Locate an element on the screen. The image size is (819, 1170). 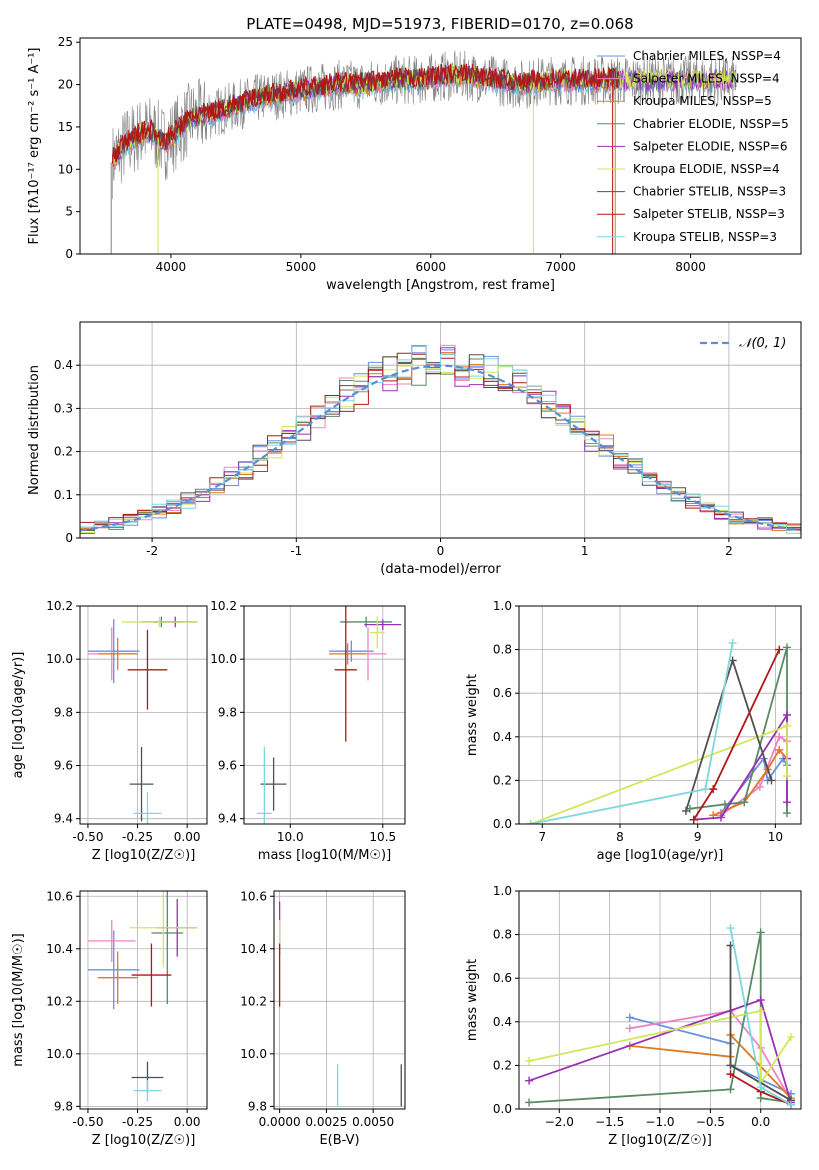
x-tick-label: 8 is located at coordinates (620, 837).